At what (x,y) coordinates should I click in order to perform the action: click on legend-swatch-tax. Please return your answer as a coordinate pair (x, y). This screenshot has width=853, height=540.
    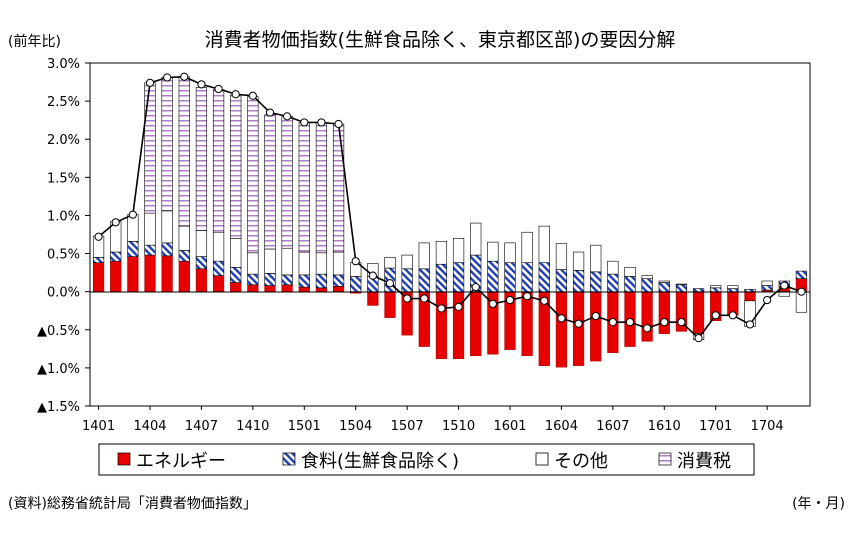
    Looking at the image, I should click on (665, 459).